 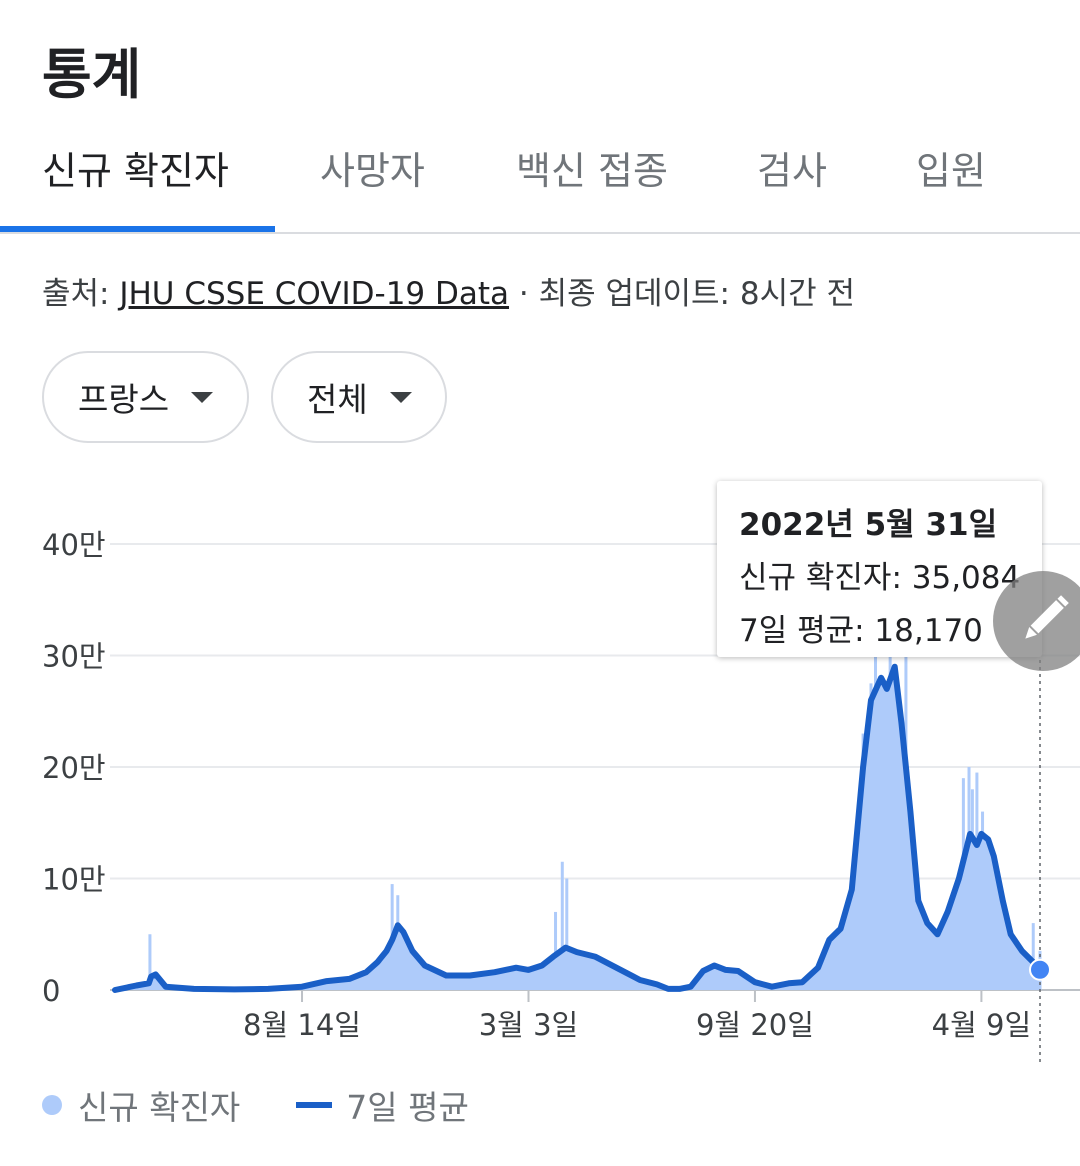 I want to click on x-tick-label: 4월 9일, so click(x=981, y=1025).